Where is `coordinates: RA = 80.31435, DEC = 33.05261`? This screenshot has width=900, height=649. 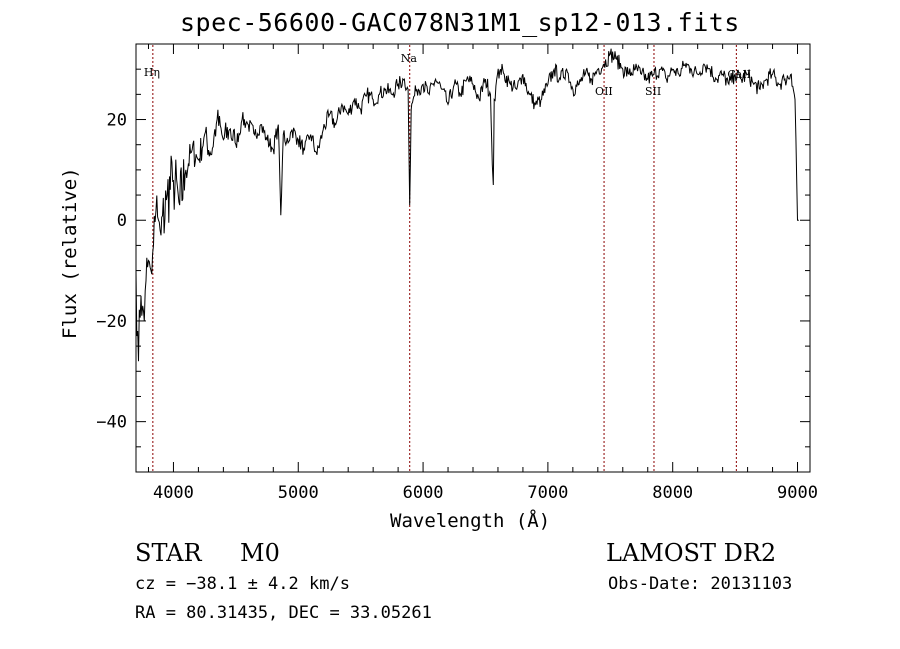
coordinates: RA = 80.31435, DEC = 33.05261 is located at coordinates (283, 613).